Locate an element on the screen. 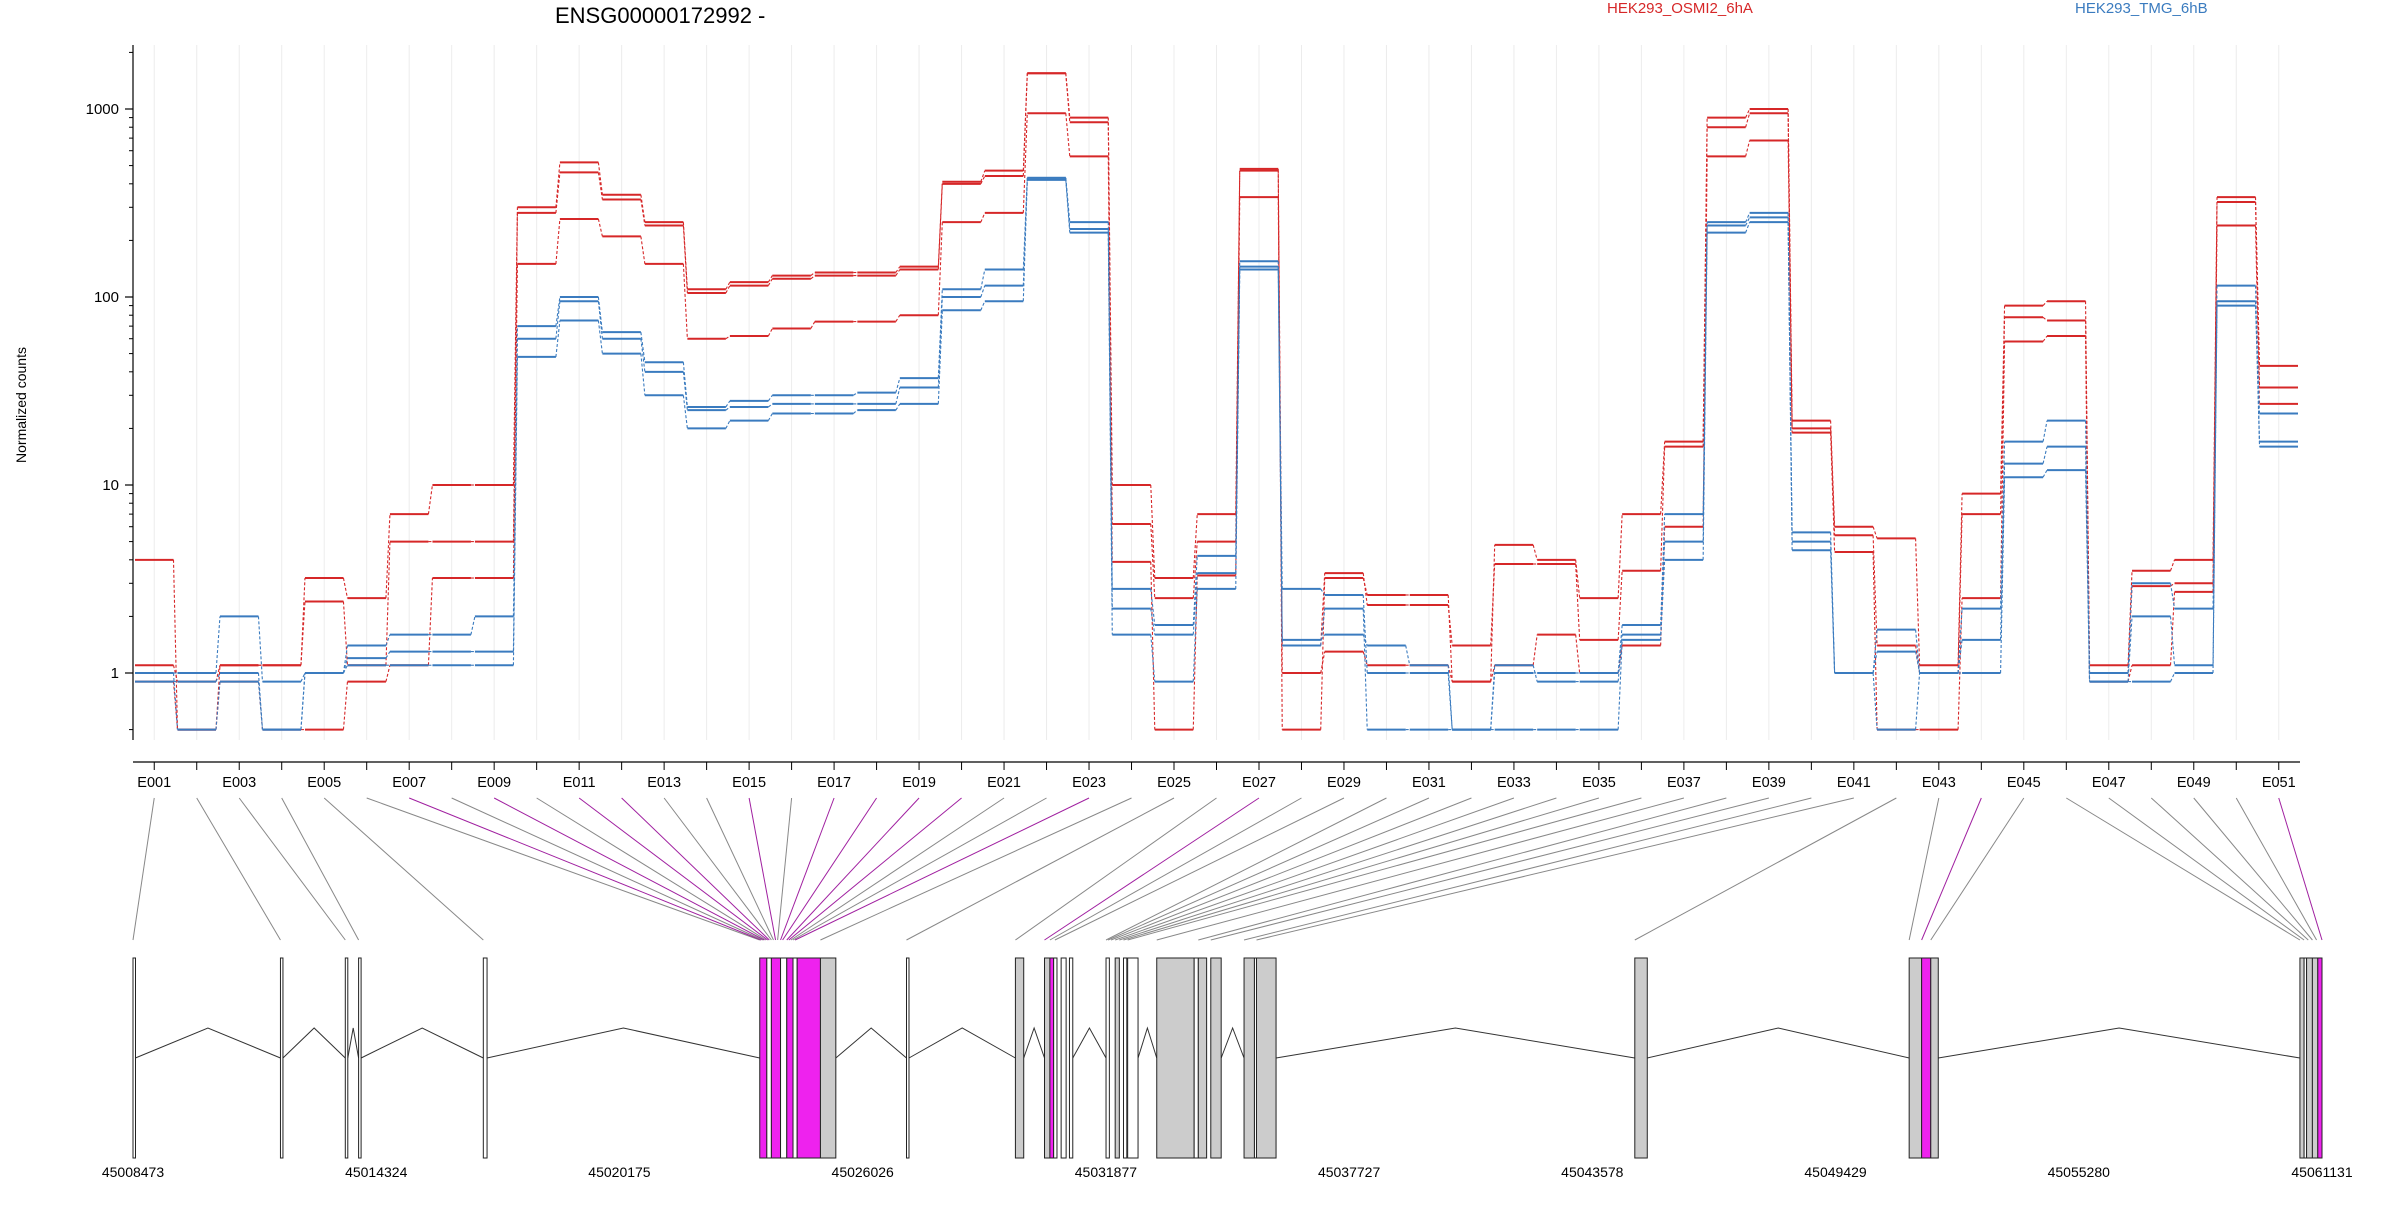 Image resolution: width=2400 pixels, height=1205 pixels. genomic-tick-label: 45037727 is located at coordinates (1349, 1172).